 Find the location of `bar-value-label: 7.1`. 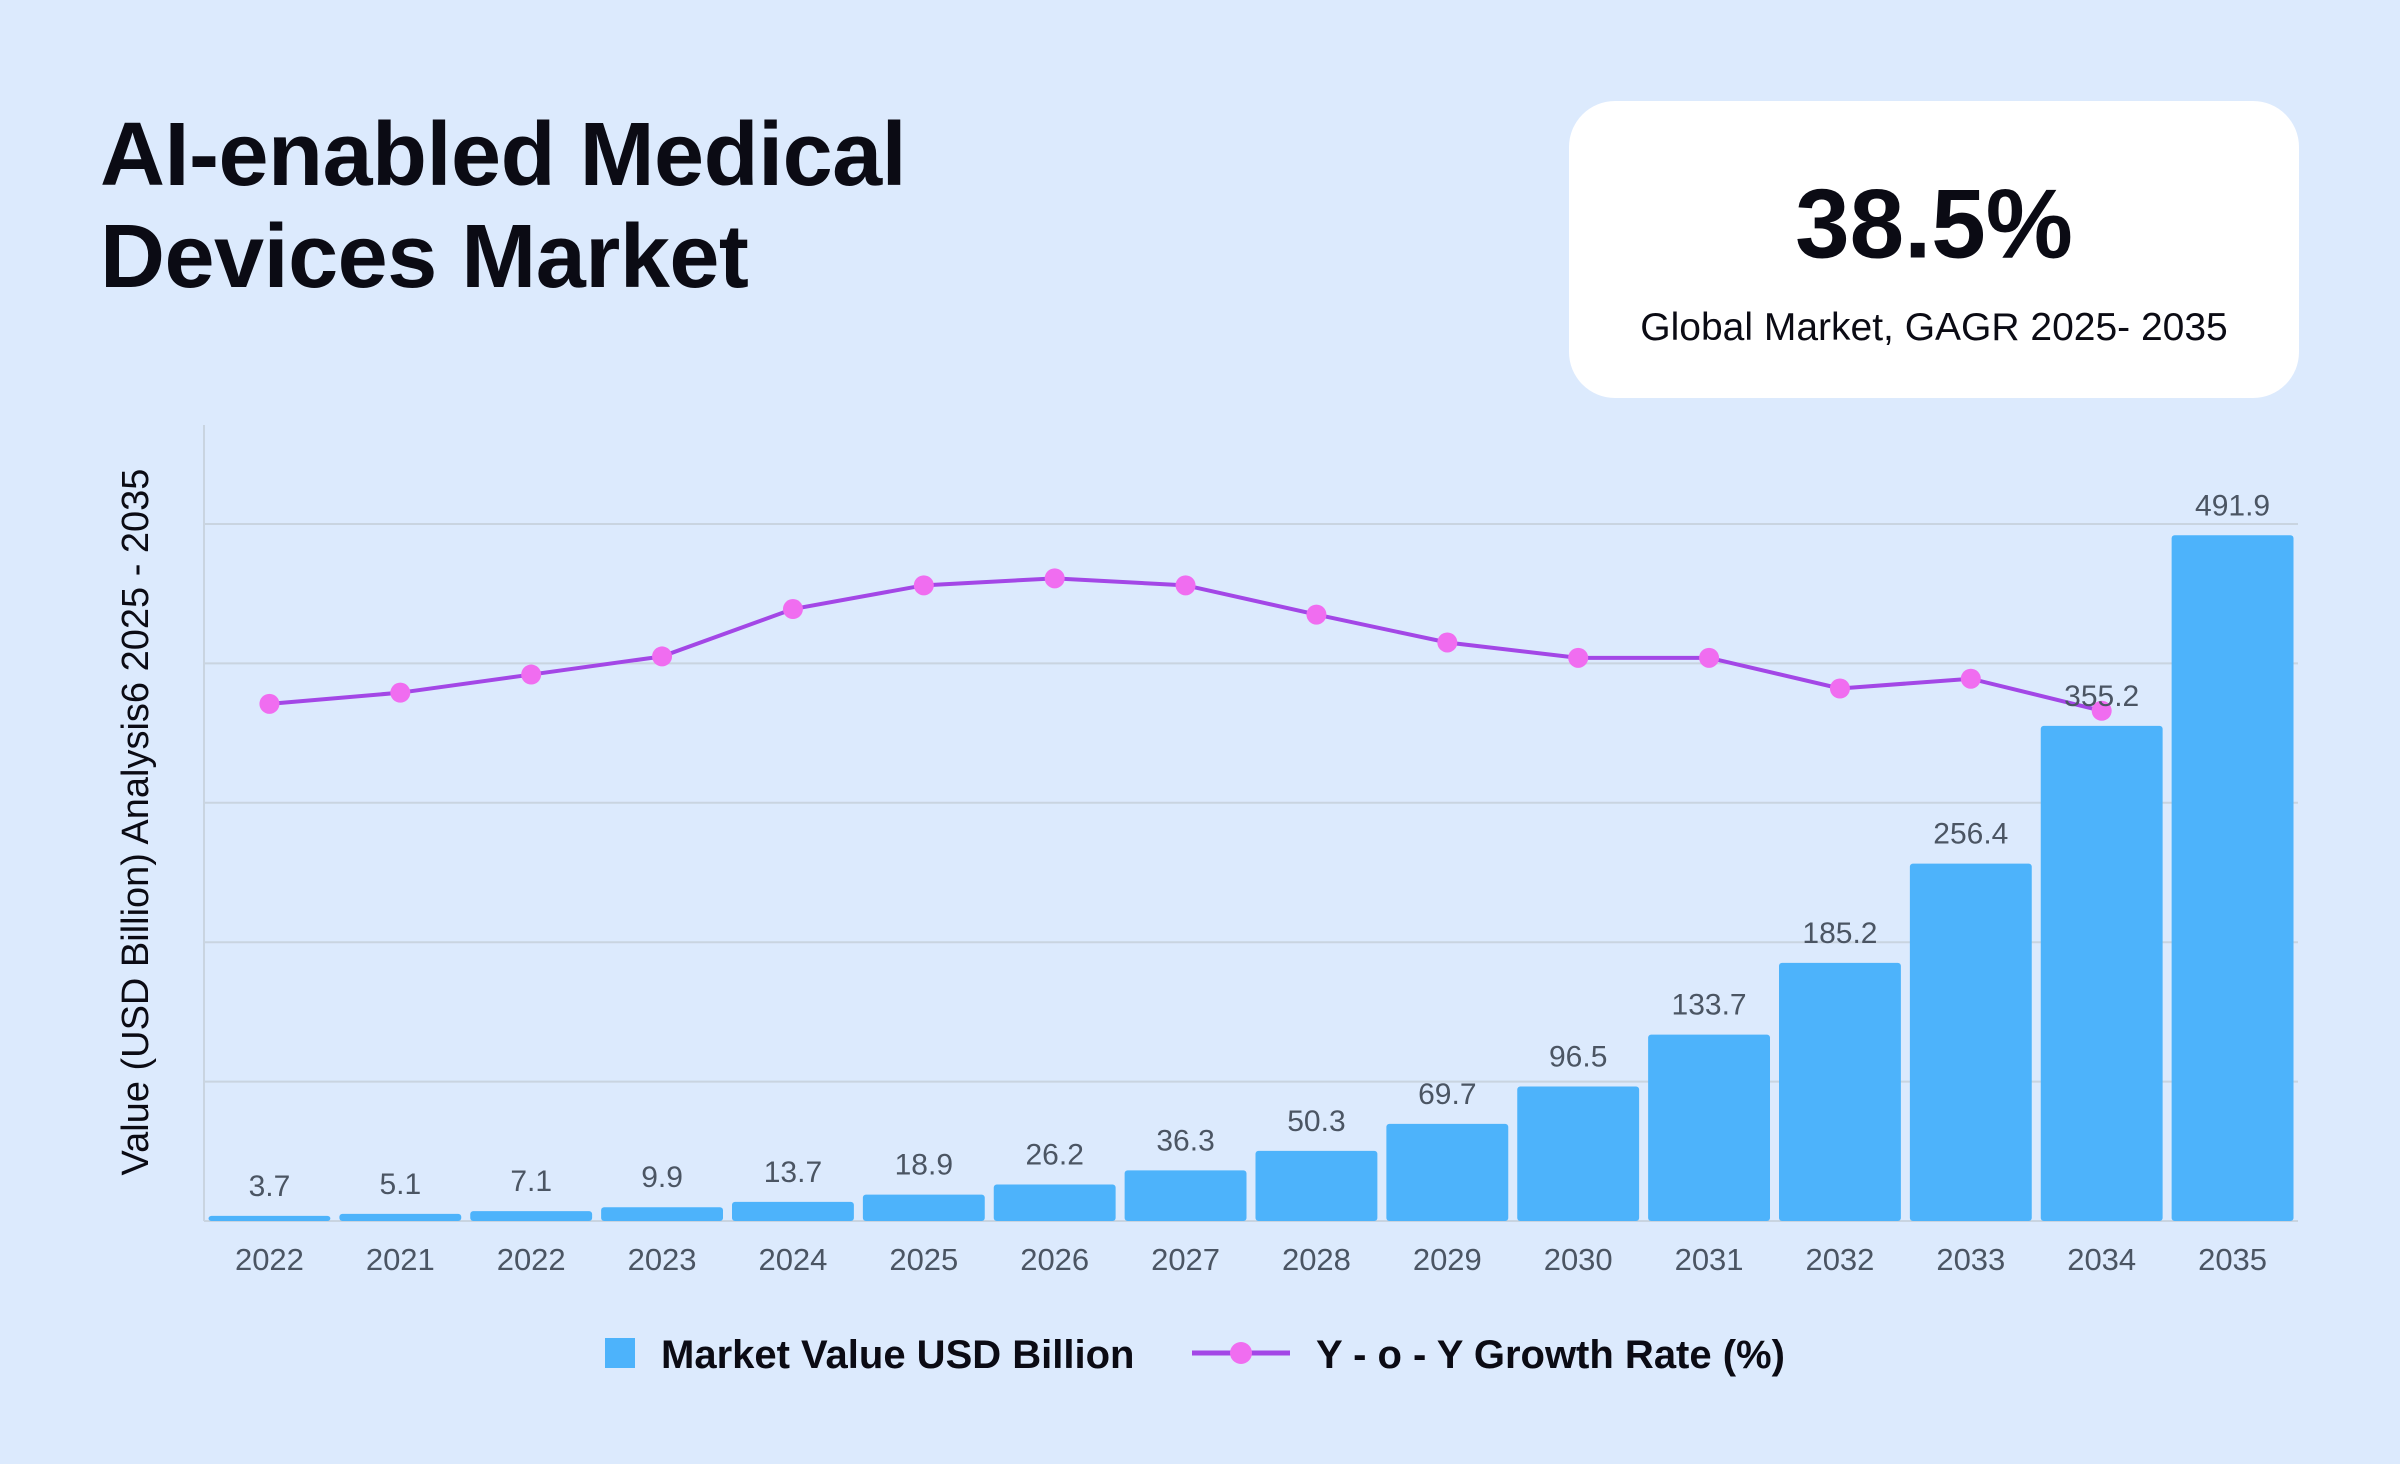

bar-value-label: 7.1 is located at coordinates (531, 1181).